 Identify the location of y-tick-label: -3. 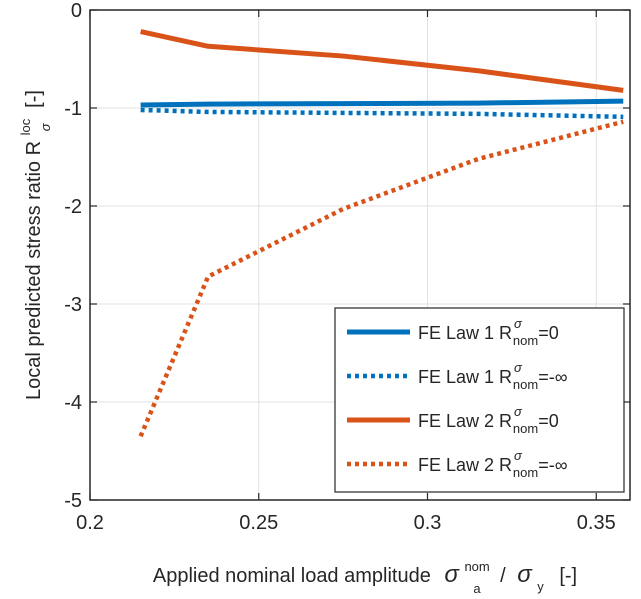
(73, 305).